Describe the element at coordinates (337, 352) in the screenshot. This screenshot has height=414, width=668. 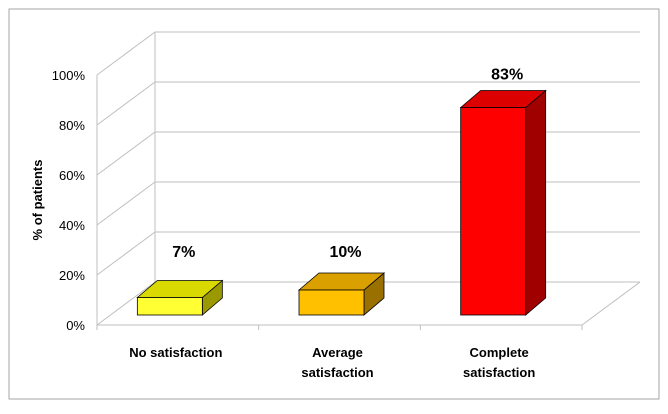
I see `x-tick-label: Average` at that location.